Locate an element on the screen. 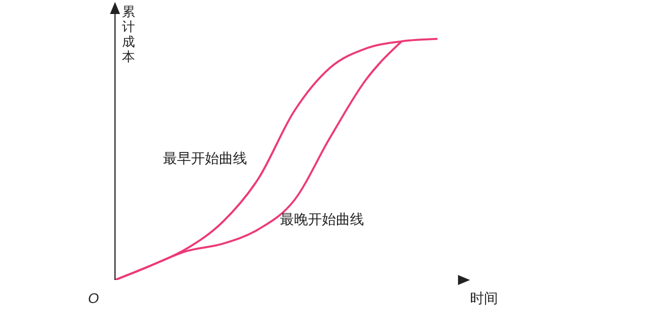 The image size is (656, 320). series-label: 最晚开始曲线 is located at coordinates (322, 220).